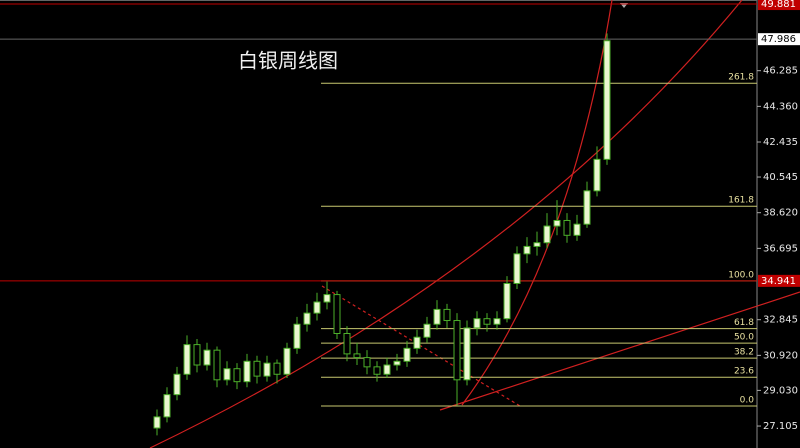 This screenshot has height=448, width=800. Describe the element at coordinates (780, 248) in the screenshot. I see `y-tick-label: 36.695` at that location.